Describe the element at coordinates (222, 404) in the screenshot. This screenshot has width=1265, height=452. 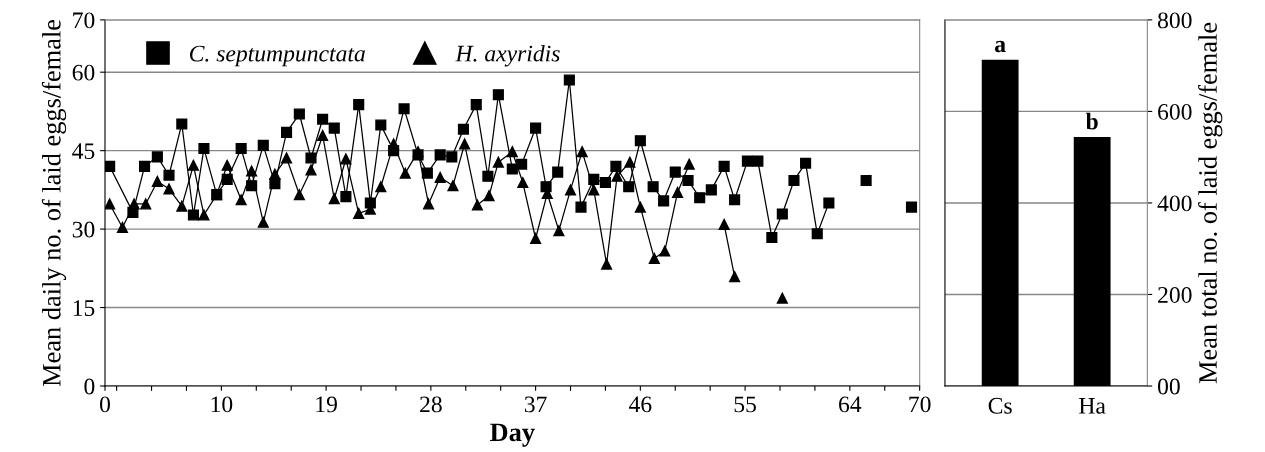
I see `x-tick-label: 10` at that location.